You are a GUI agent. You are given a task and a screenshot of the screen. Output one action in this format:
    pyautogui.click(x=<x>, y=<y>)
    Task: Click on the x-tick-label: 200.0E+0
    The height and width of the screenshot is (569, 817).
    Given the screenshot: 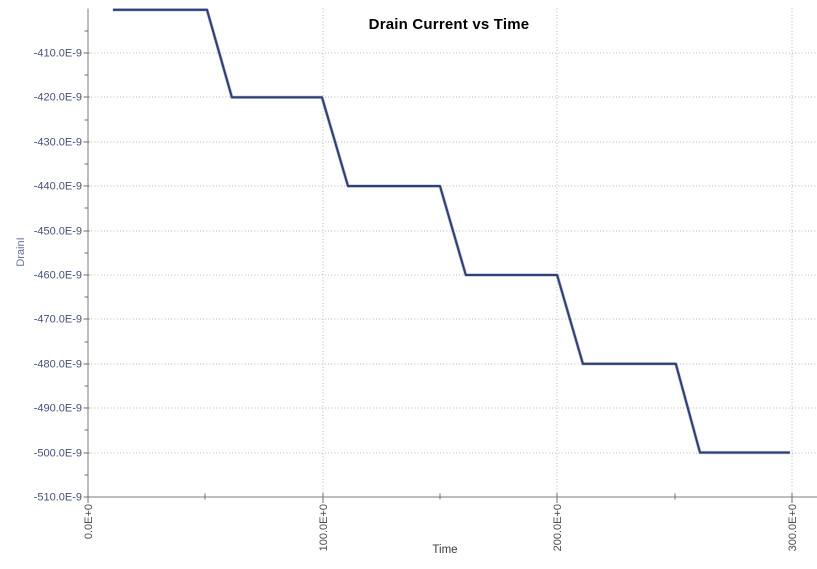 What is the action you would take?
    pyautogui.click(x=558, y=527)
    